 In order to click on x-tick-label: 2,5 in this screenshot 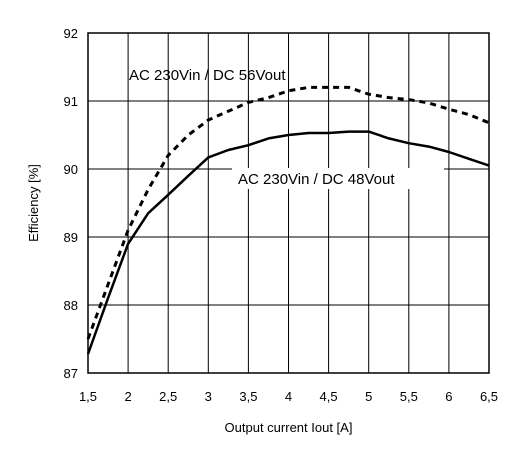, I will do `click(168, 396)`.